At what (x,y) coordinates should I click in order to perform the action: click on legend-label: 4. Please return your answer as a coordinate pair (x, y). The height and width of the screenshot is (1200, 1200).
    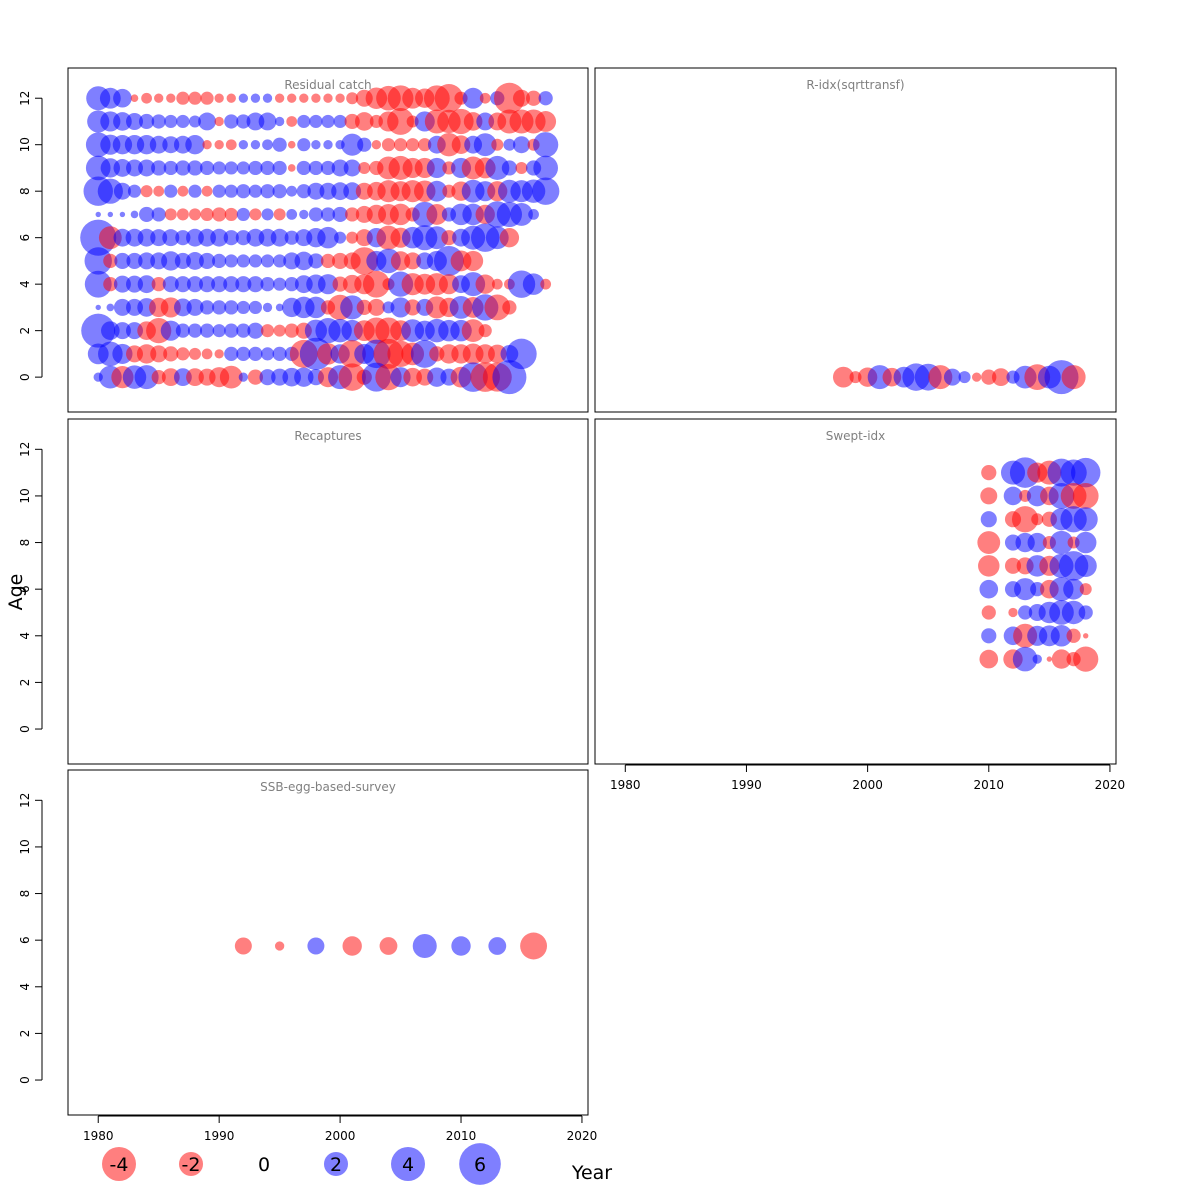
    Looking at the image, I should click on (408, 1165).